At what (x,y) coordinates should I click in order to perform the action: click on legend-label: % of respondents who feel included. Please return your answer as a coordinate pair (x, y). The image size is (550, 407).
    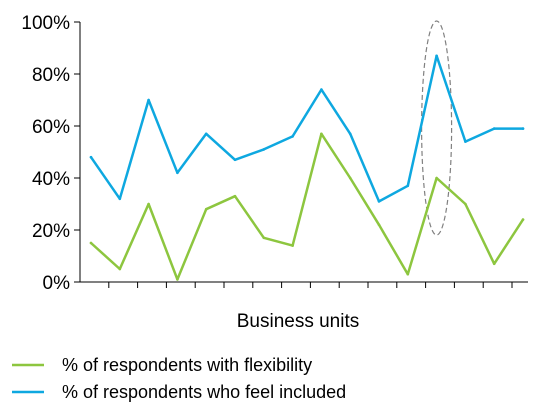
    Looking at the image, I should click on (204, 392).